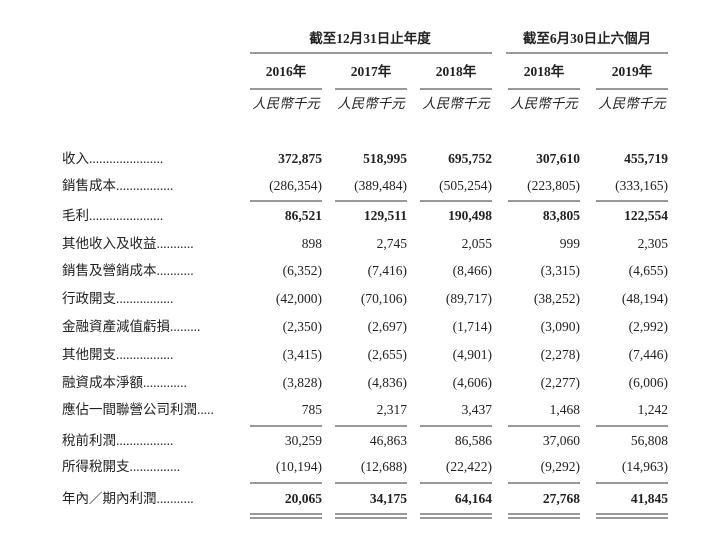 The width and height of the screenshot is (708, 540). What do you see at coordinates (385, 215) in the screenshot?
I see `cell-value: 129,511` at bounding box center [385, 215].